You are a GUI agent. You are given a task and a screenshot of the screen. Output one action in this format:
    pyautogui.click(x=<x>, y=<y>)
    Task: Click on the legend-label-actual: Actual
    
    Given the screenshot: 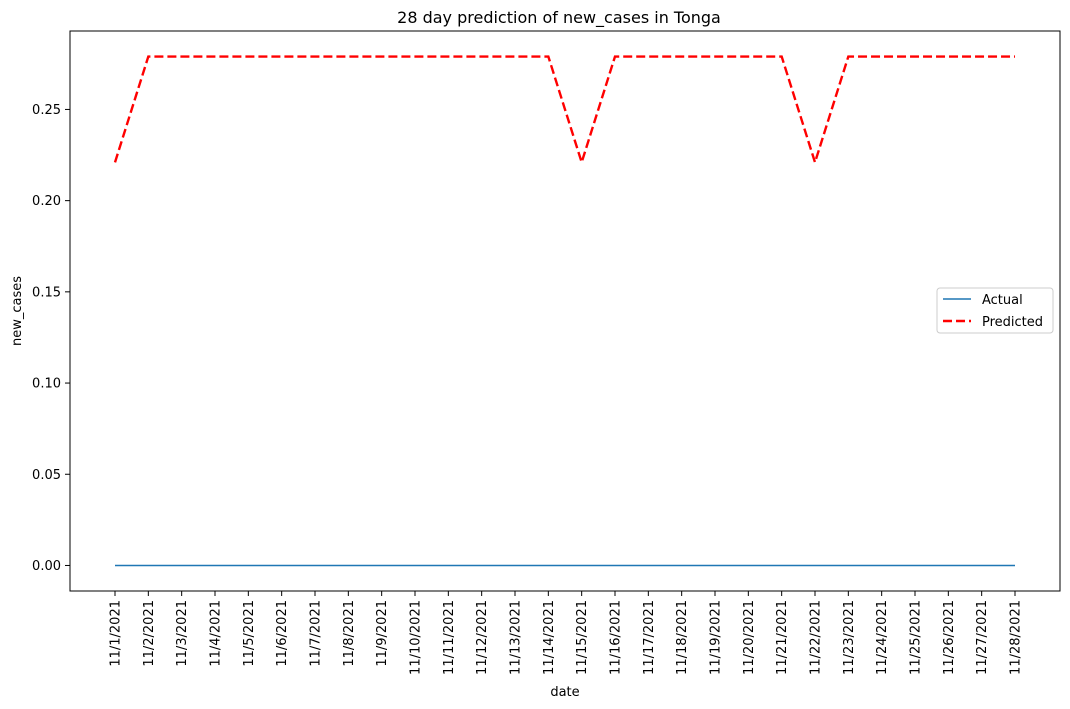 What is the action you would take?
    pyautogui.click(x=1002, y=300)
    